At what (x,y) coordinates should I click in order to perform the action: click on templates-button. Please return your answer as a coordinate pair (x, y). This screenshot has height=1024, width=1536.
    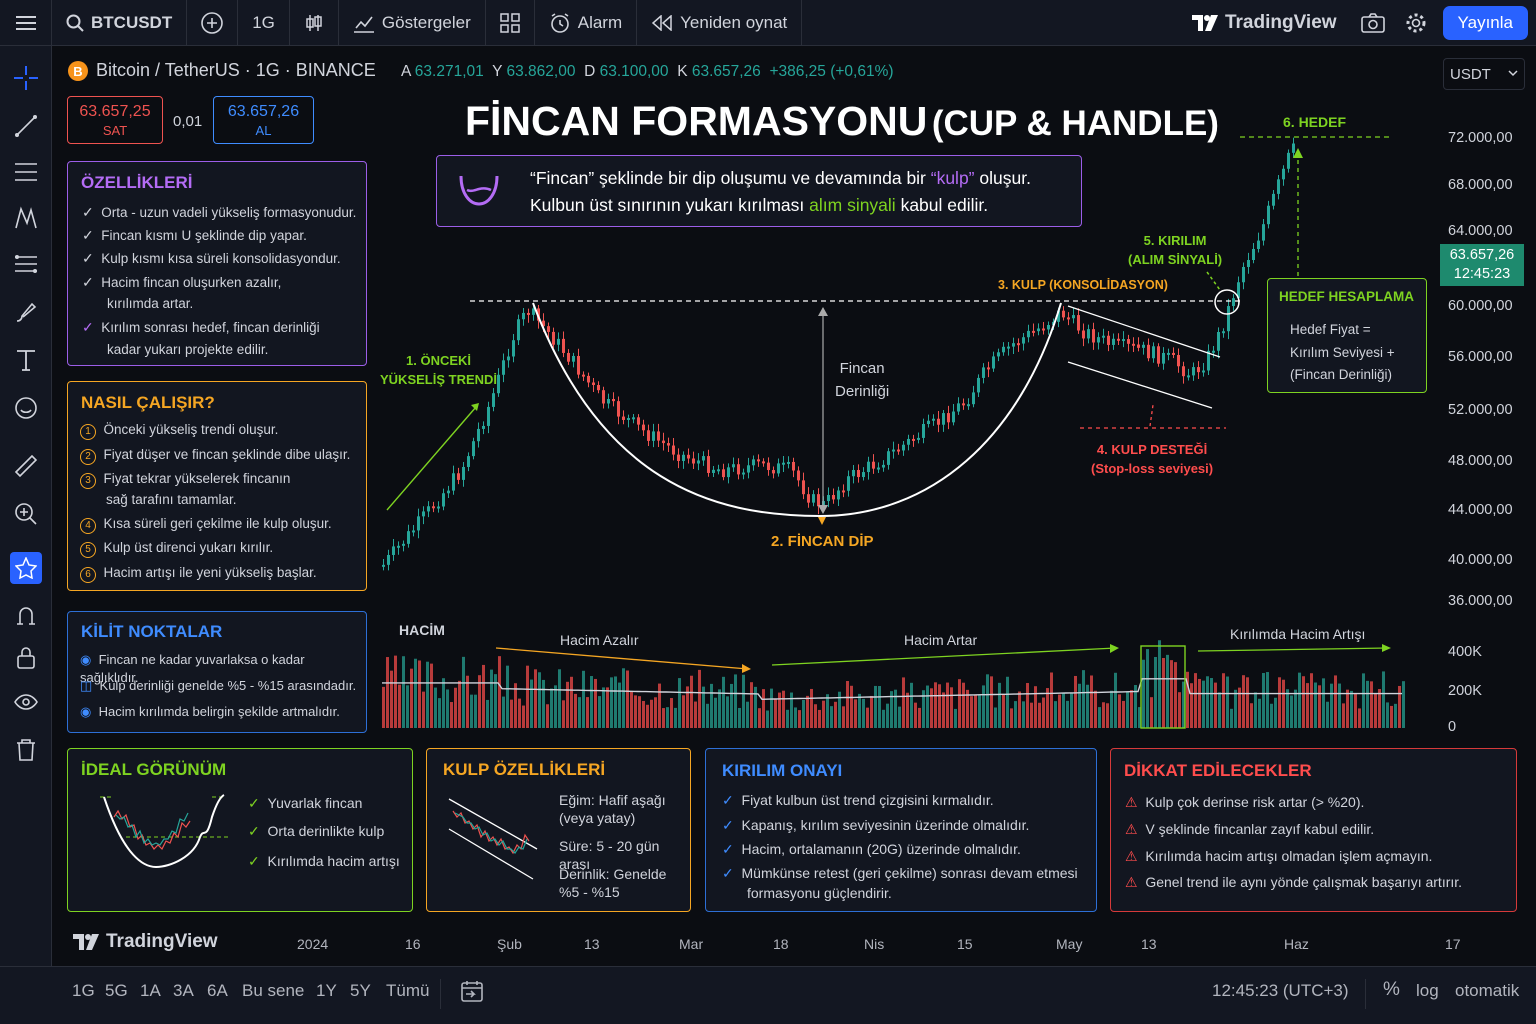
    Looking at the image, I should click on (510, 23).